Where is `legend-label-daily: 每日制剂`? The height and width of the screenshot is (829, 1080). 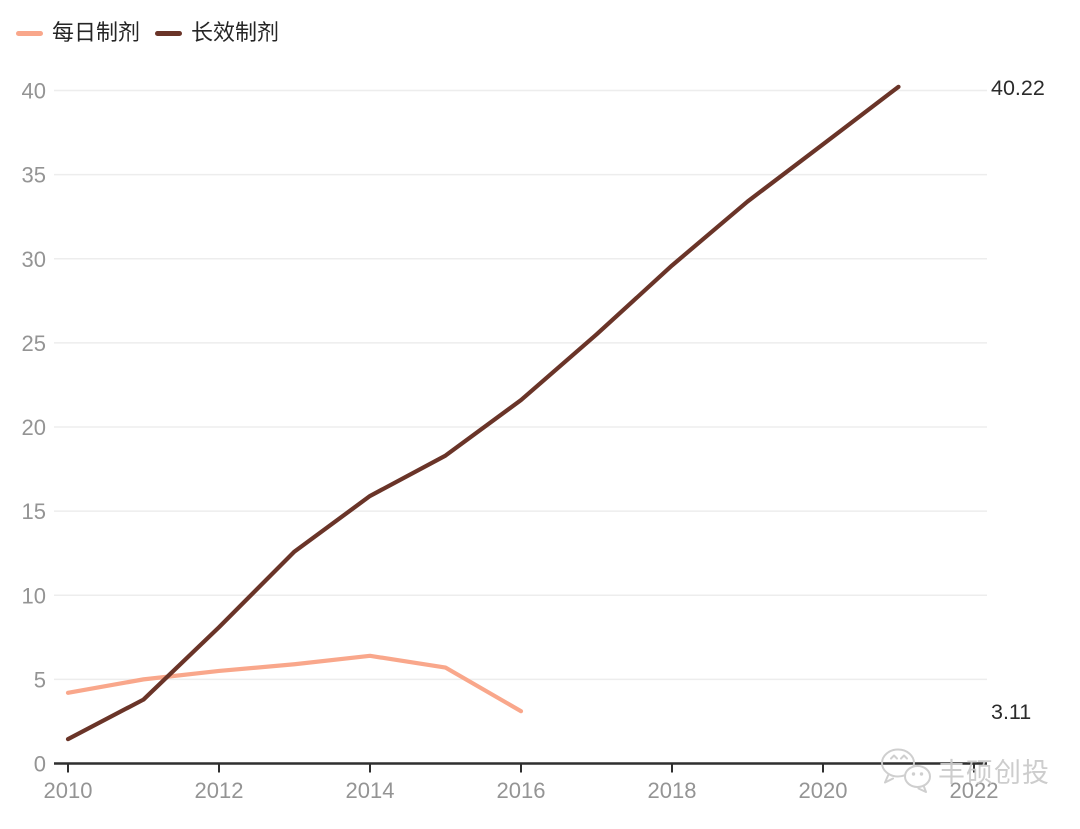
legend-label-daily: 每日制剂 is located at coordinates (96, 32).